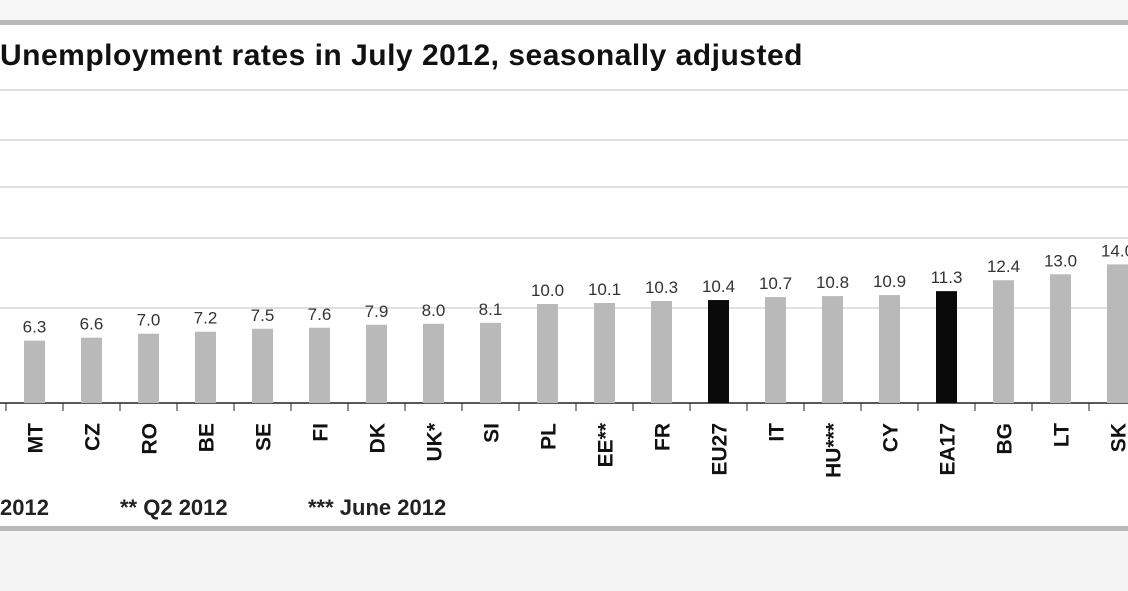 This screenshot has width=1128, height=591. Describe the element at coordinates (319, 365) in the screenshot. I see `bar-fi` at that location.